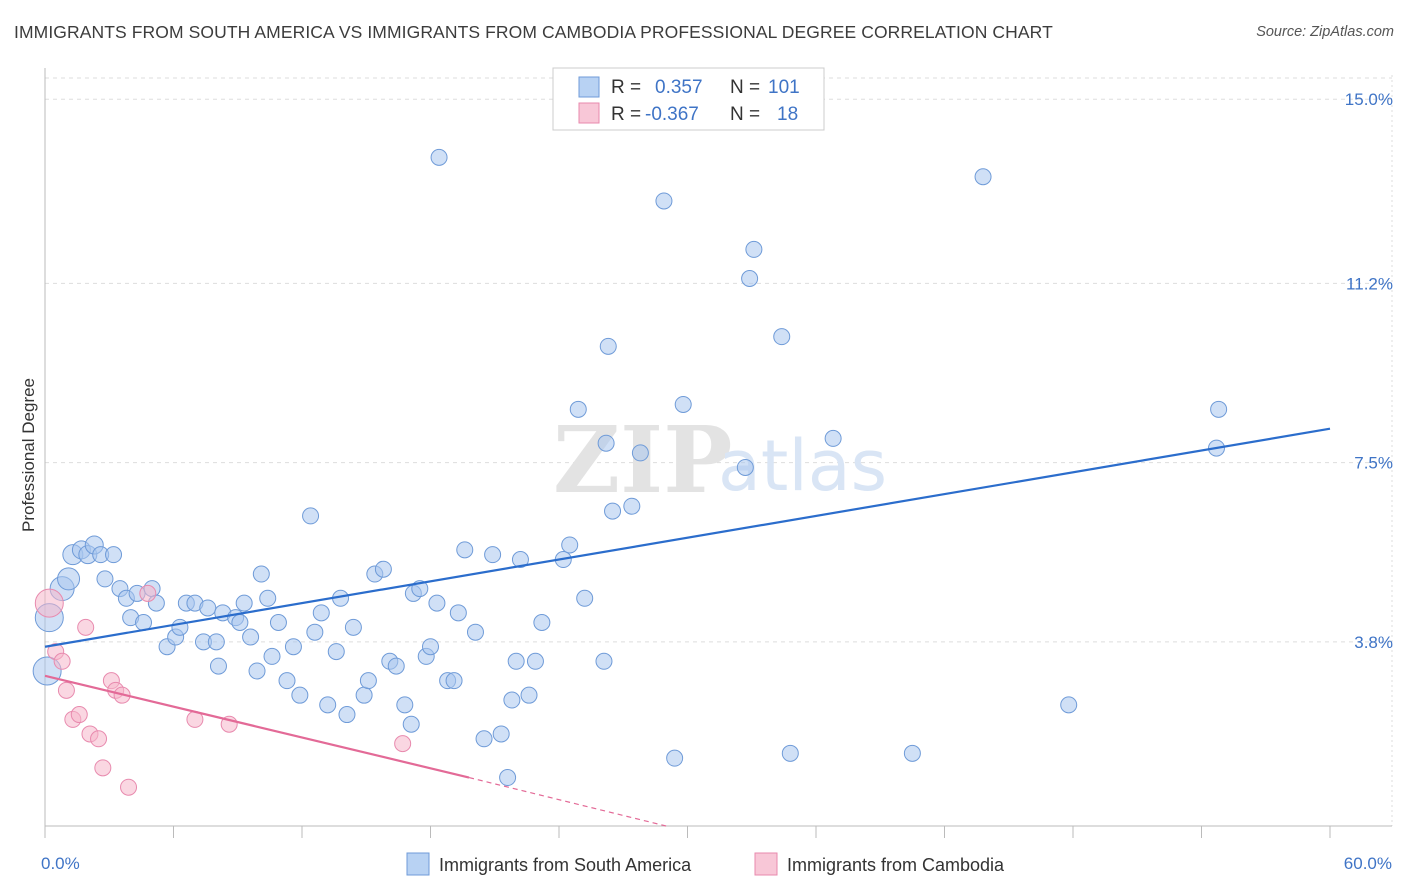 This screenshot has width=1406, height=892. What do you see at coordinates (784, 87) in the screenshot?
I see `legend-n-value-1: 101` at bounding box center [784, 87].